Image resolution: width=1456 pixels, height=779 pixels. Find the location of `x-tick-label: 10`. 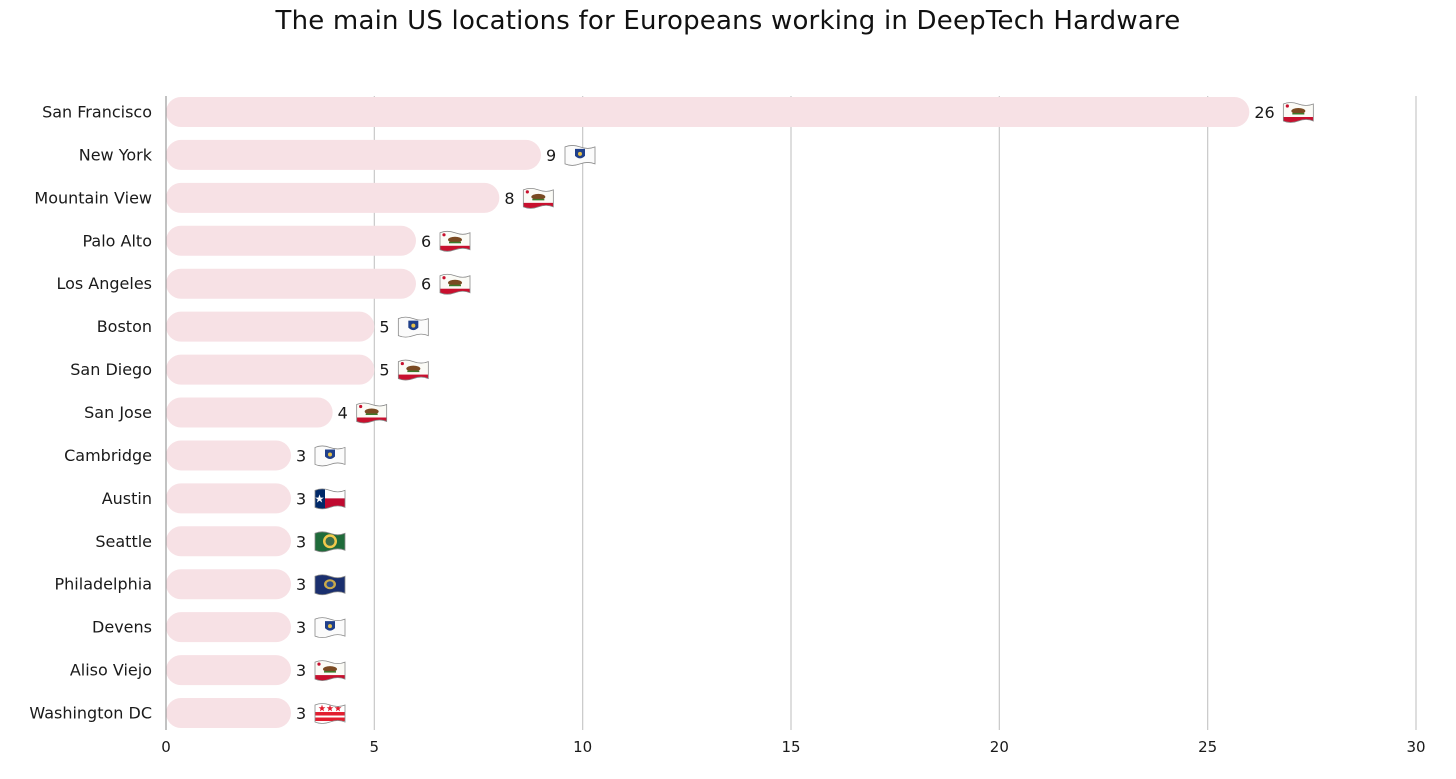

x-tick-label: 10 is located at coordinates (582, 747).